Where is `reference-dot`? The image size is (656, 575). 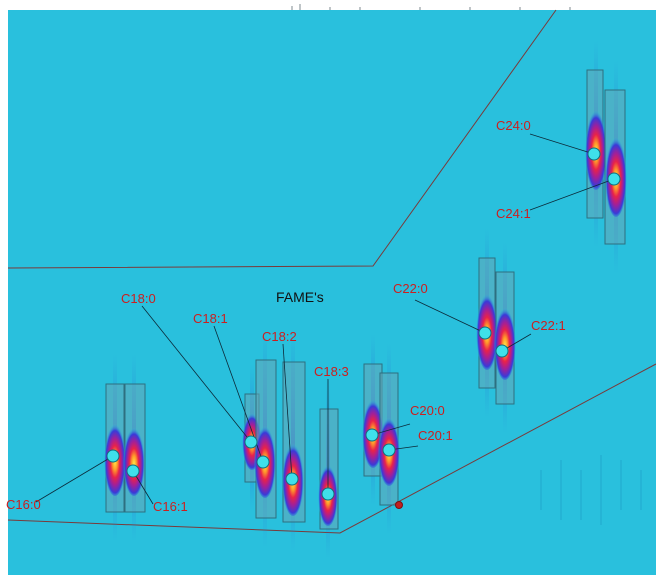 reference-dot is located at coordinates (399, 505).